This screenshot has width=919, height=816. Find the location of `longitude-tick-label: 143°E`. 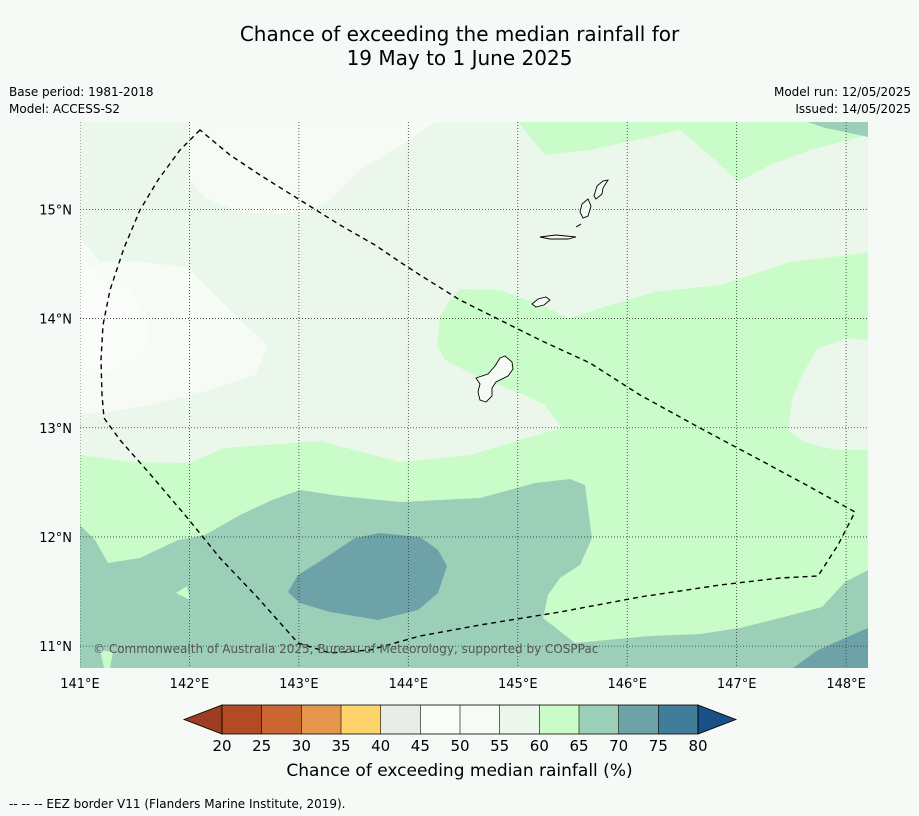

longitude-tick-label: 143°E is located at coordinates (299, 684).